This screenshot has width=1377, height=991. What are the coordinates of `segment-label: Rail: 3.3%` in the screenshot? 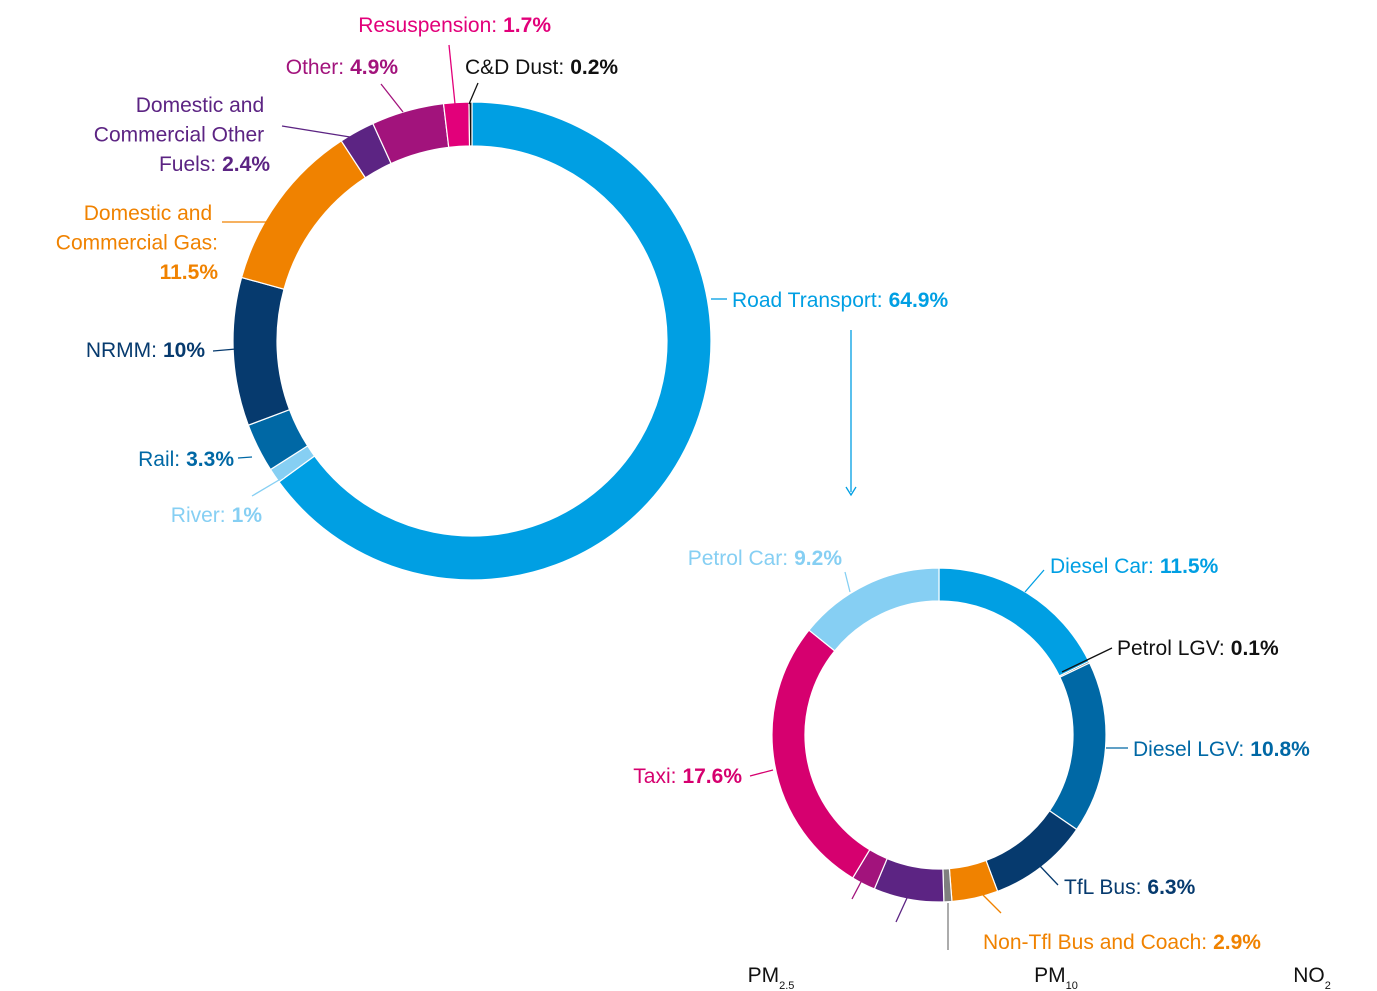 It's located at (186, 459).